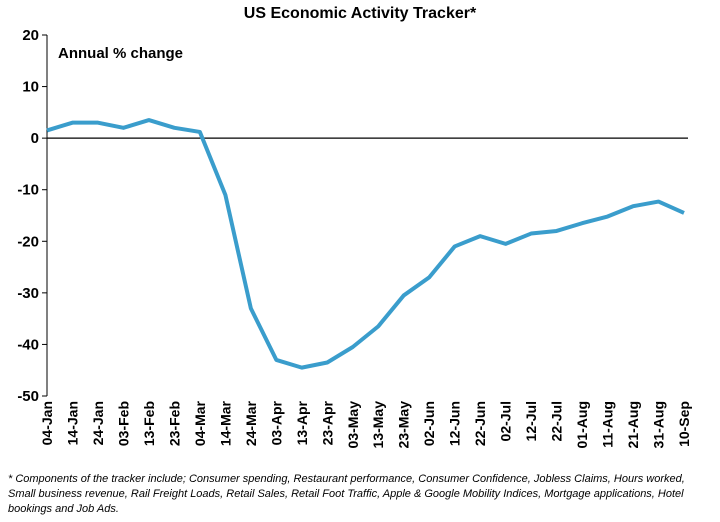 The height and width of the screenshot is (522, 720). Describe the element at coordinates (28, 396) in the screenshot. I see `y-tick-label: -50` at that location.